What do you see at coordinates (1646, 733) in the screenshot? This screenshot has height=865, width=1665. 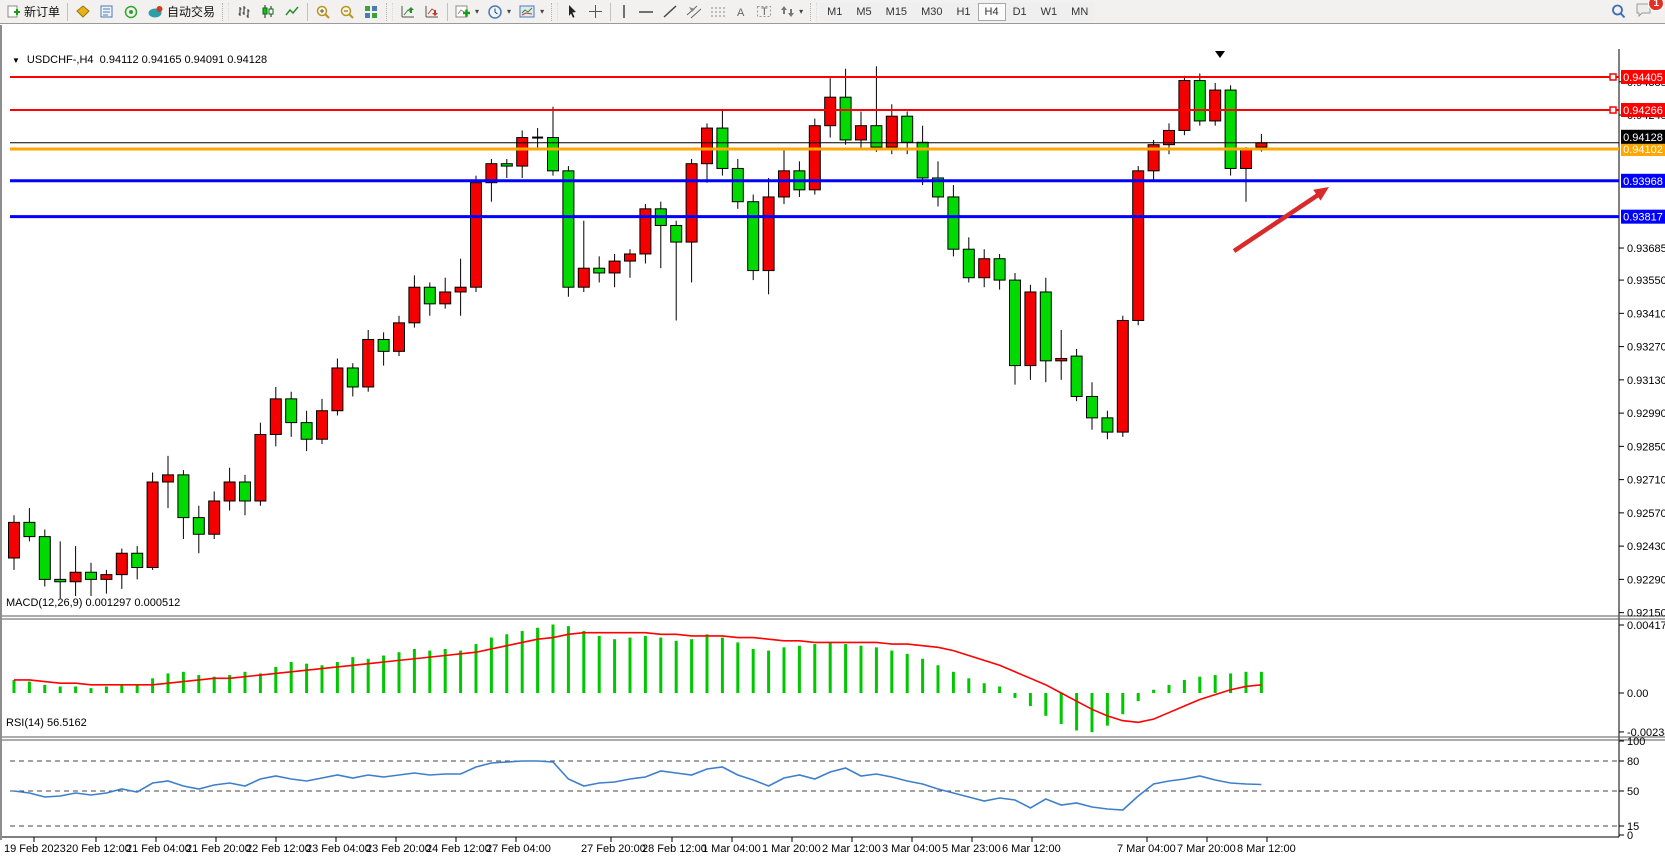 I see `svg-text: -0.002387` at bounding box center [1646, 733].